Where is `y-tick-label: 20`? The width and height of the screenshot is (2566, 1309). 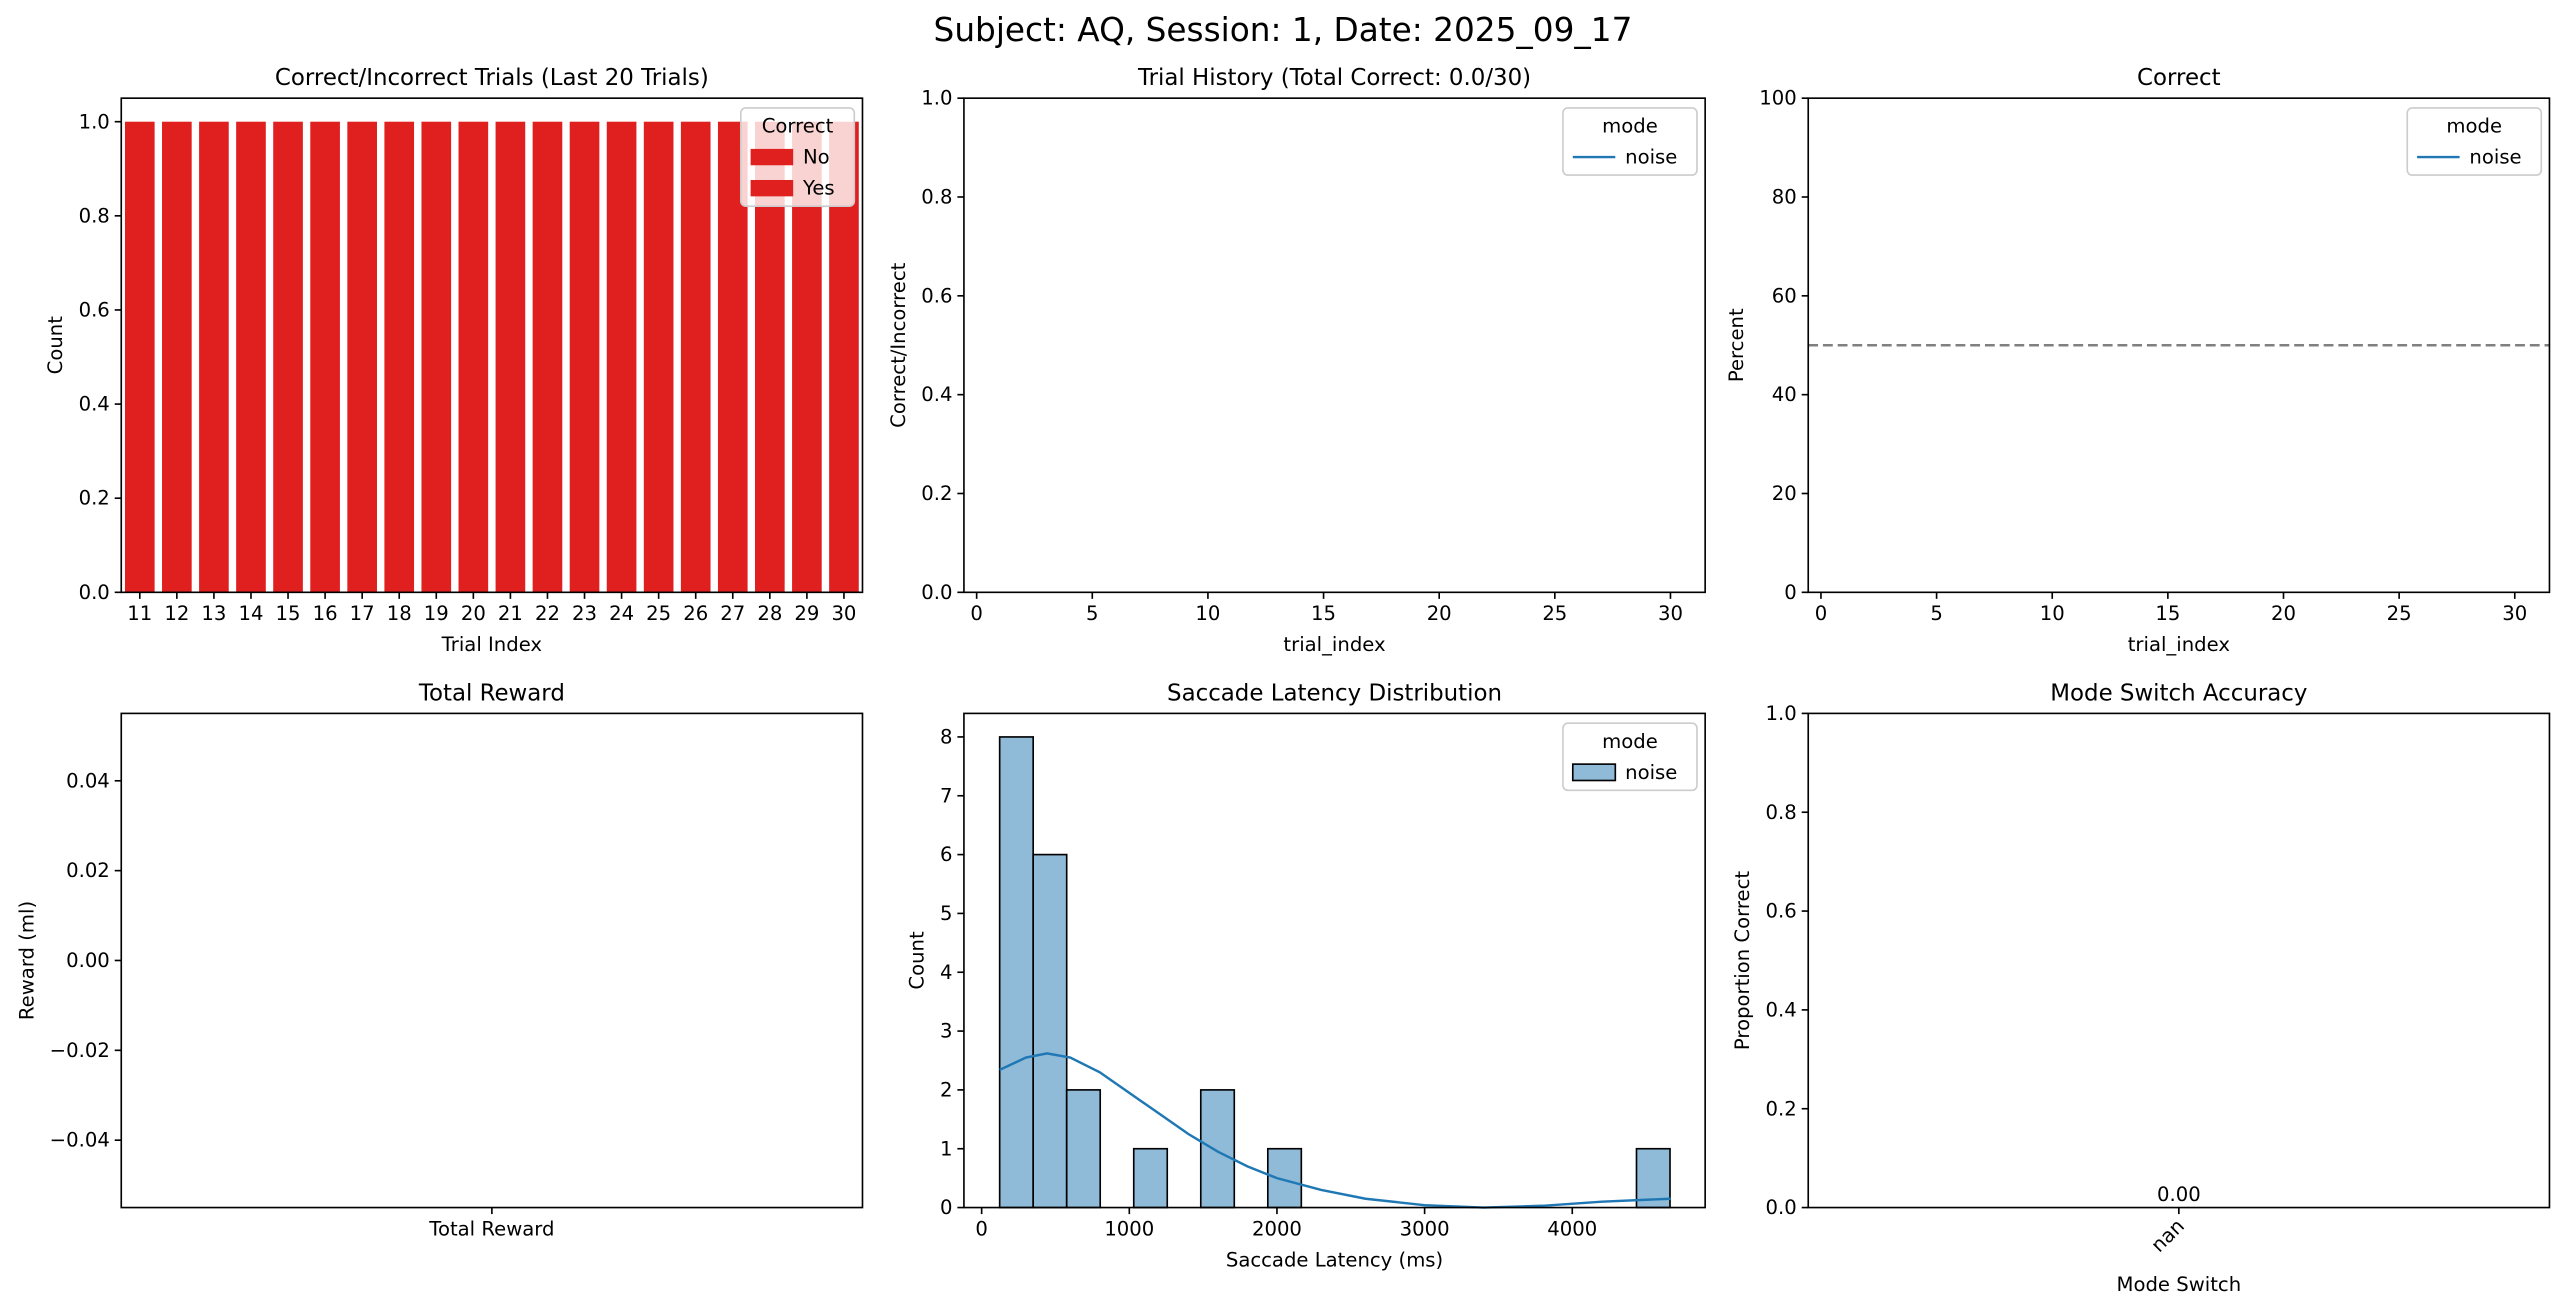 y-tick-label: 20 is located at coordinates (1784, 493).